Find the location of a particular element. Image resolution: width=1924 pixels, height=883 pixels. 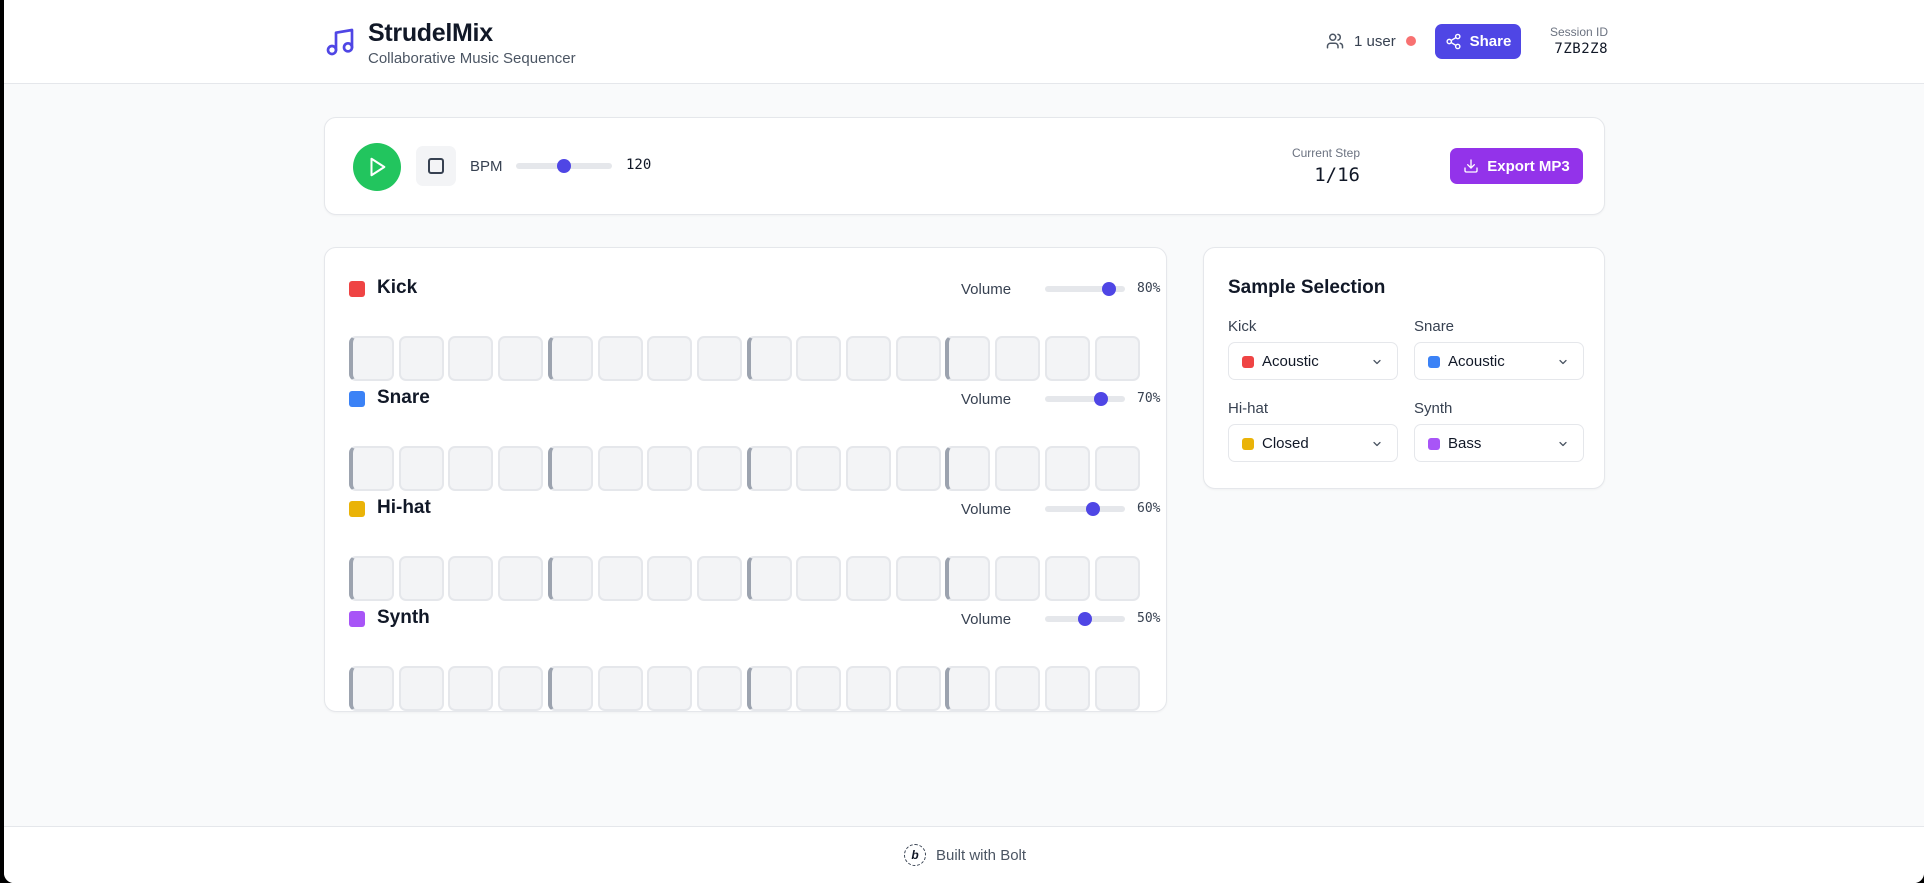

bpm-slider is located at coordinates (564, 166).